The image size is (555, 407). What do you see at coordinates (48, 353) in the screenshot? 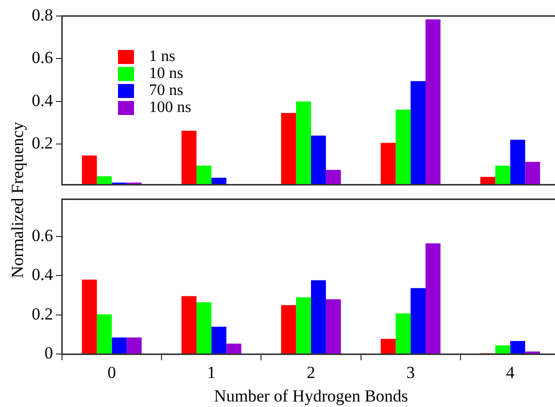
I see `y-tick-label: 0` at bounding box center [48, 353].